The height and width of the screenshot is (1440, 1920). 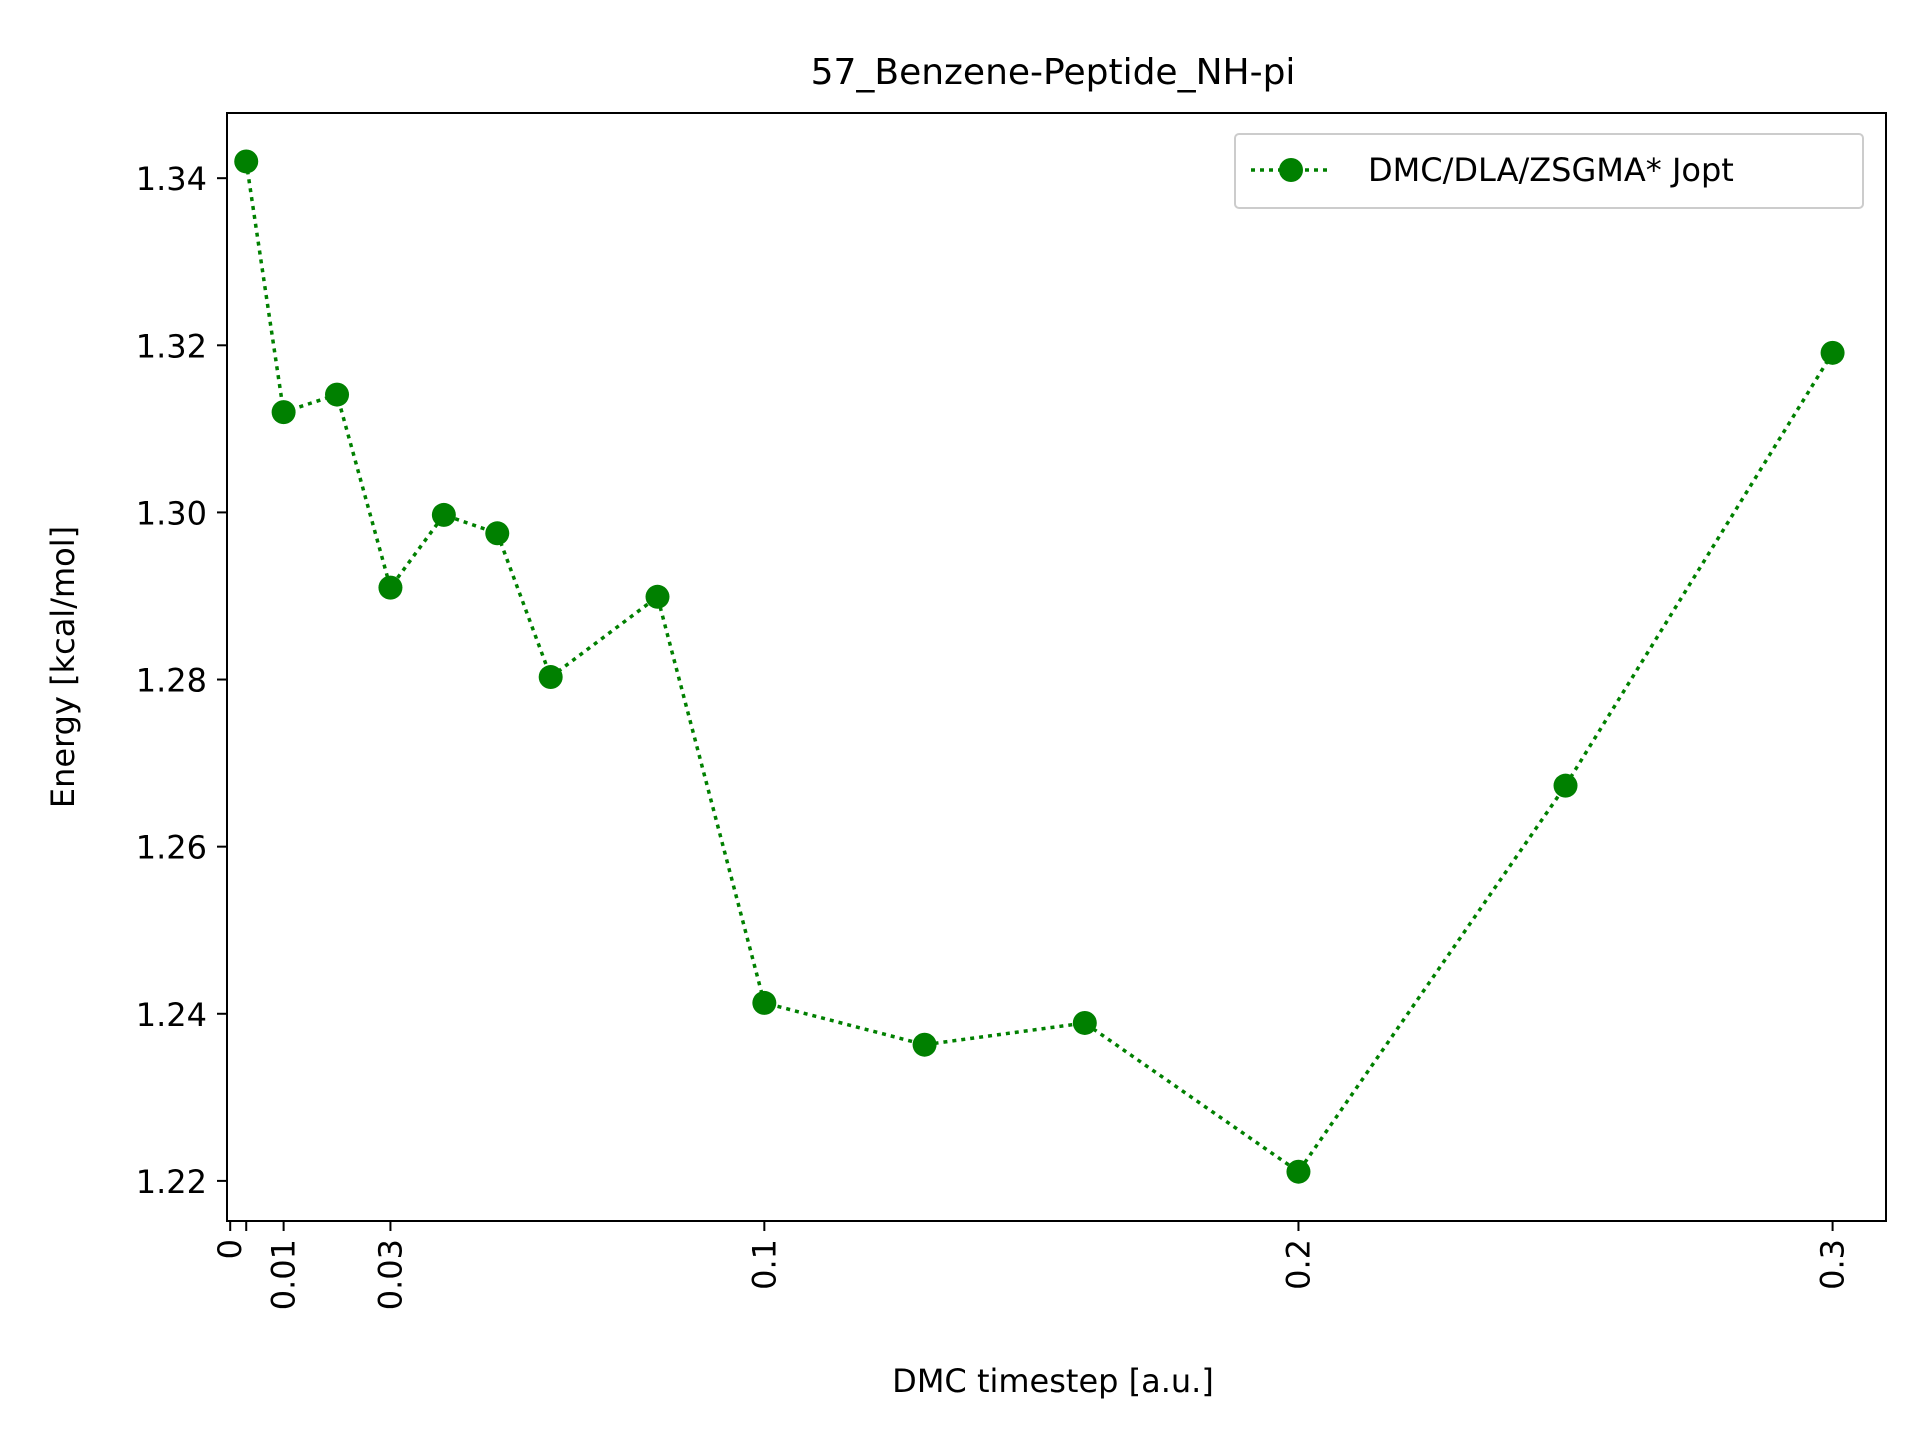 I want to click on legend-box, so click(x=1549, y=171).